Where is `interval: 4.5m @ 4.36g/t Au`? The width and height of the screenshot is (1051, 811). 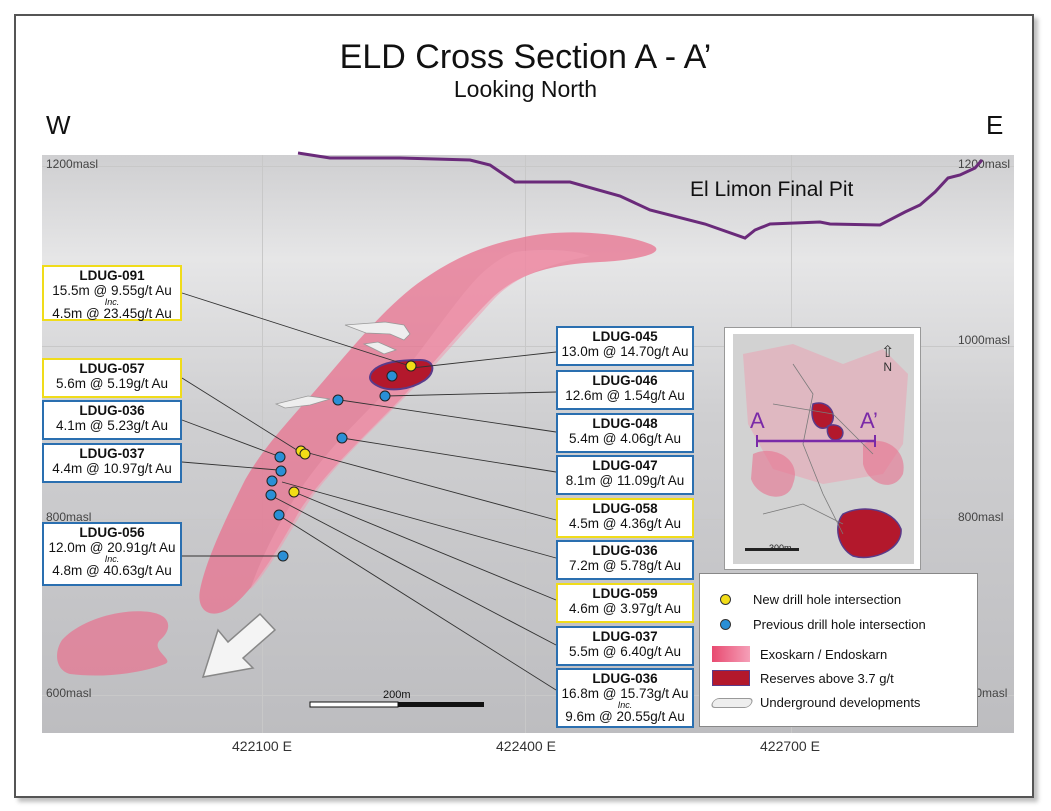 interval: 4.5m @ 4.36g/t Au is located at coordinates (625, 523).